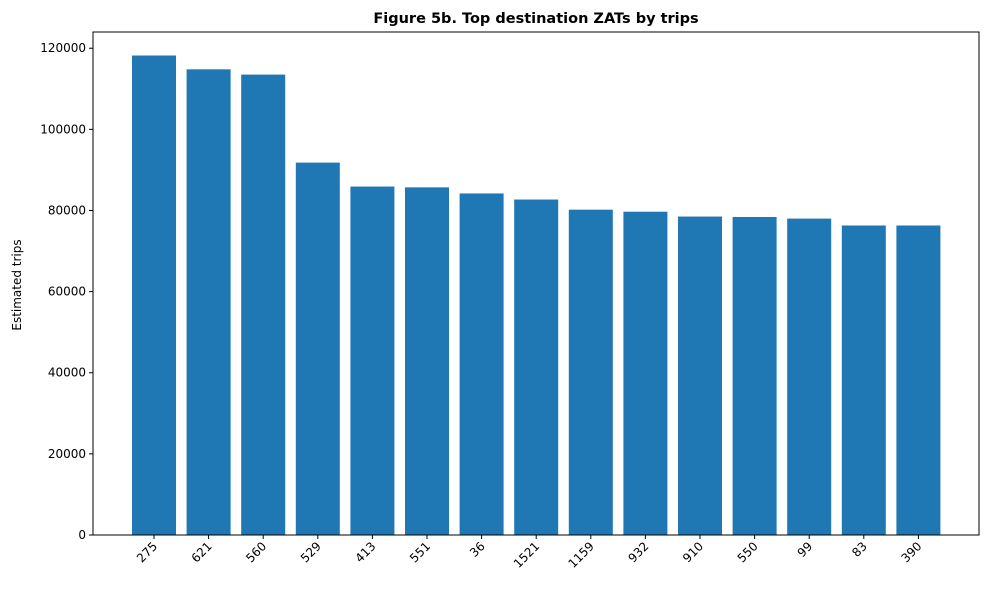 Image resolution: width=989 pixels, height=590 pixels. Describe the element at coordinates (256, 552) in the screenshot. I see `x-tick-label: 560` at that location.